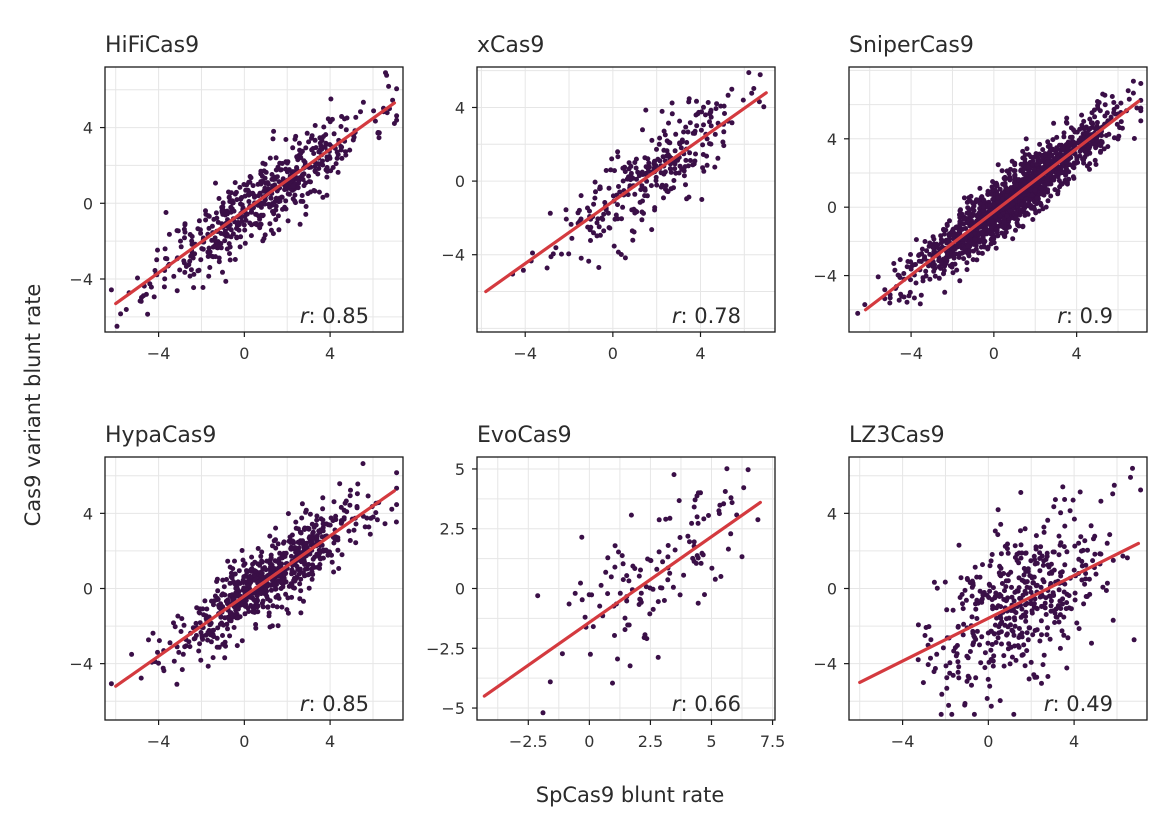  I want to click on x-tick-label: 4, so click(1074, 741).